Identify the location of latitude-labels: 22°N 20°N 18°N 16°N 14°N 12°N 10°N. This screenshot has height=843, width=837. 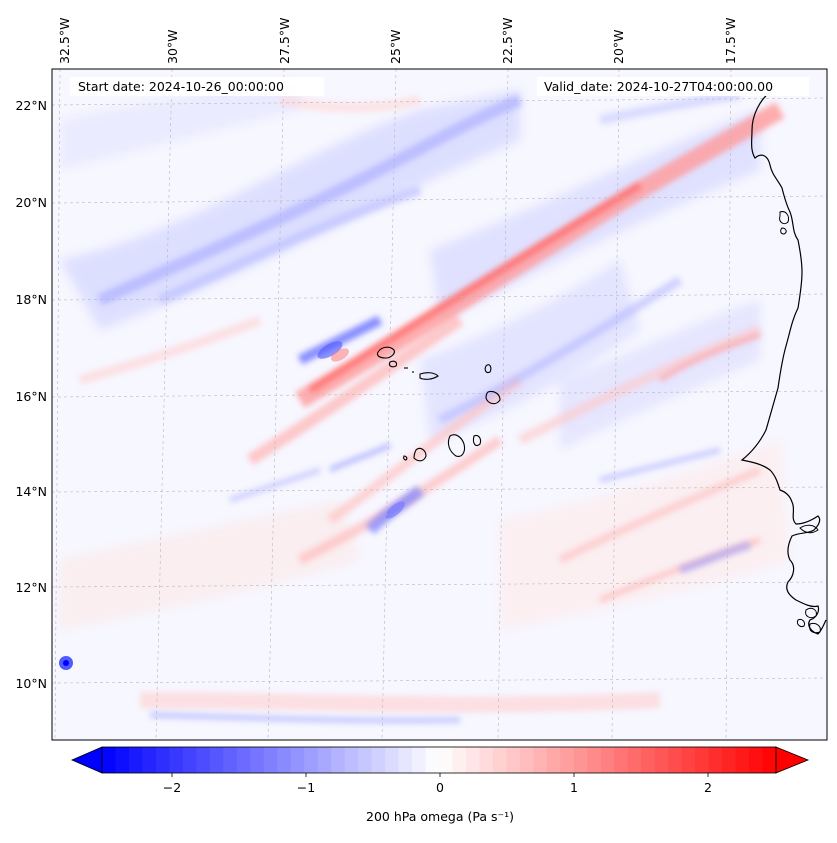
(31, 394).